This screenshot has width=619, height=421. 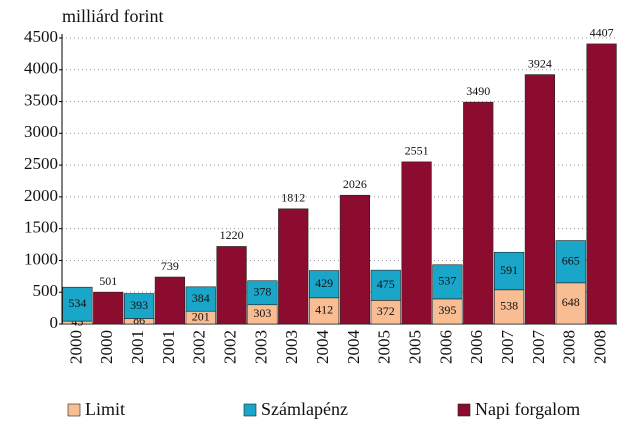 I want to click on data-label: 537, so click(x=447, y=281).